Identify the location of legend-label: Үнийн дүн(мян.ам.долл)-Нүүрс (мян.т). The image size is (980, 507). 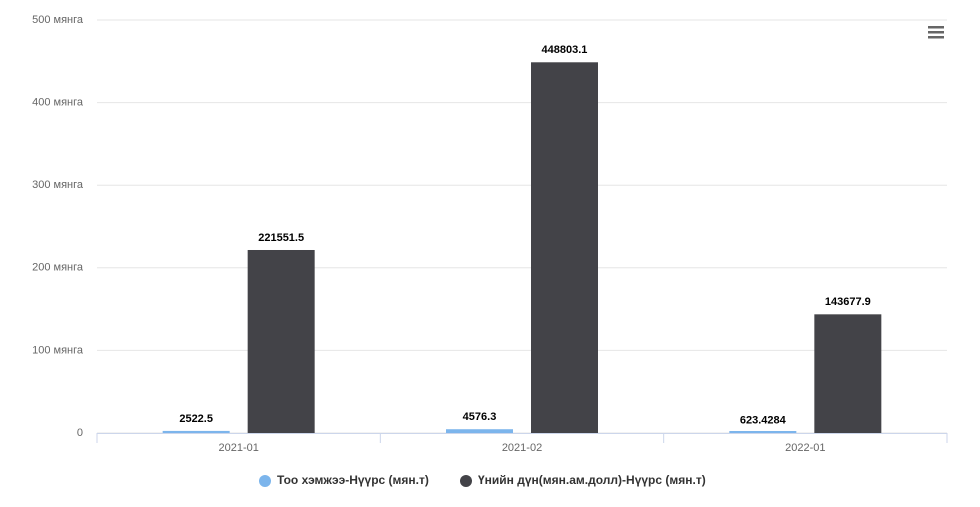
(592, 480).